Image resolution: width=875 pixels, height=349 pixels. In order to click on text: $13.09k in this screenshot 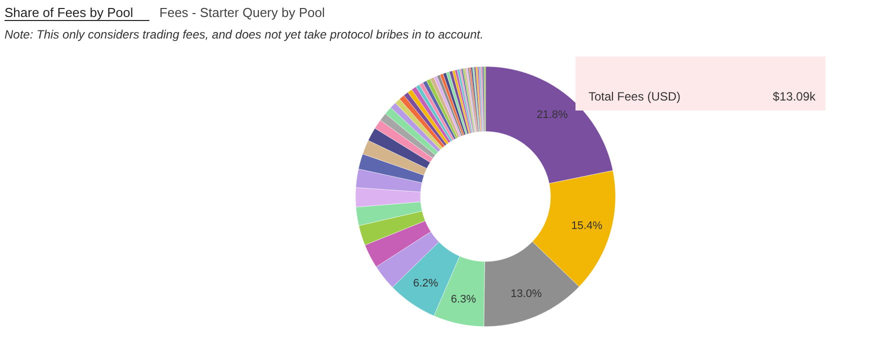, I will do `click(794, 97)`.